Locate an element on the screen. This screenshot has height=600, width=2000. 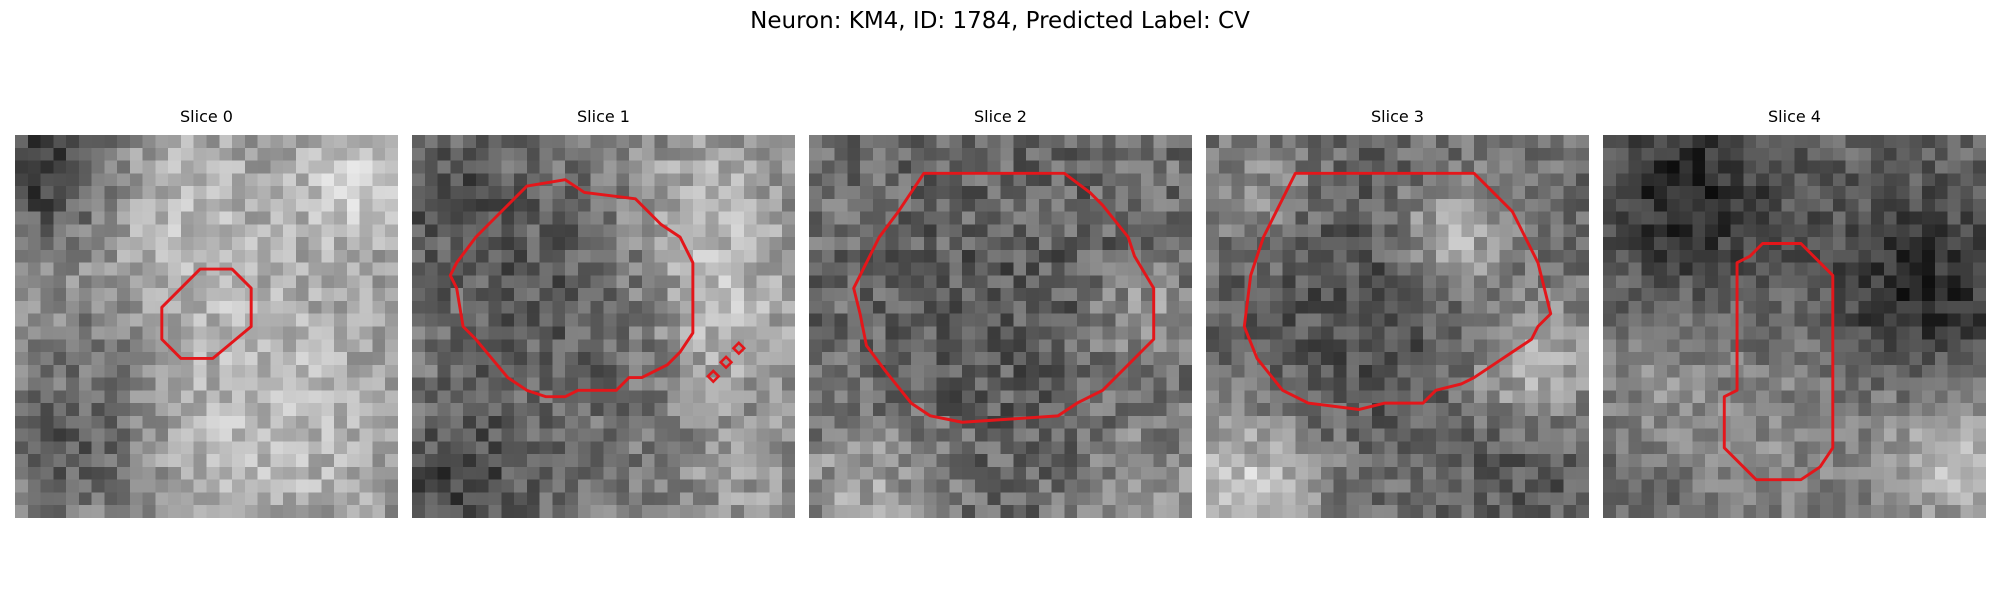
slice-title-1: Slice 1 is located at coordinates (603, 116).